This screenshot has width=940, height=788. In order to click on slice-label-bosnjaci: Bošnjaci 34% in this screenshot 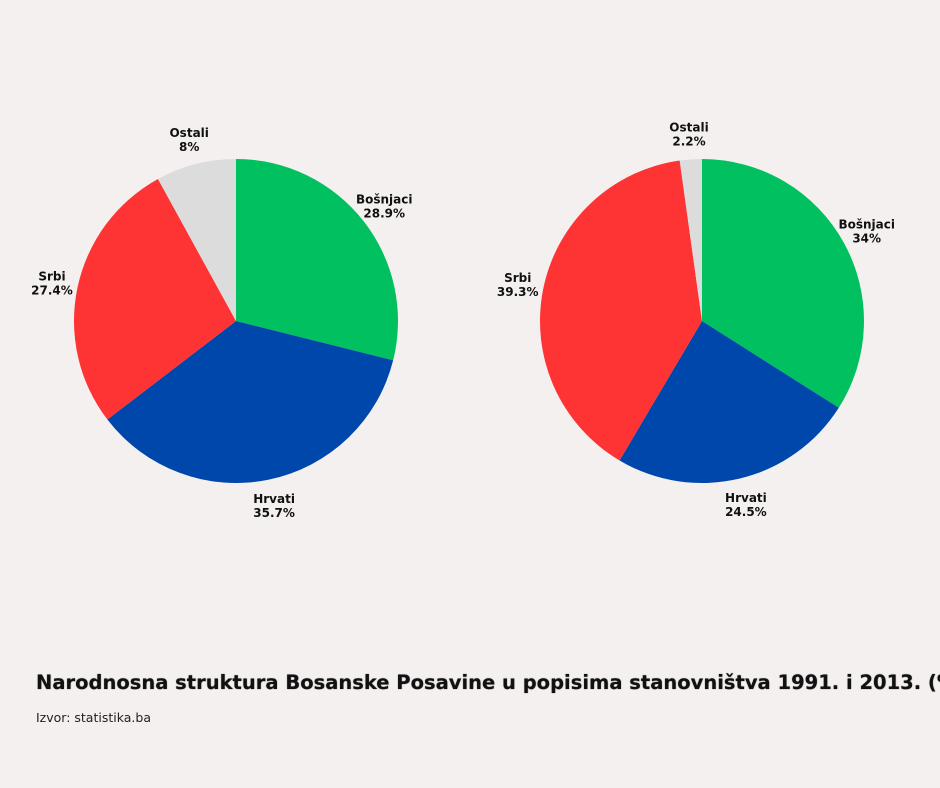, I will do `click(866, 231)`.